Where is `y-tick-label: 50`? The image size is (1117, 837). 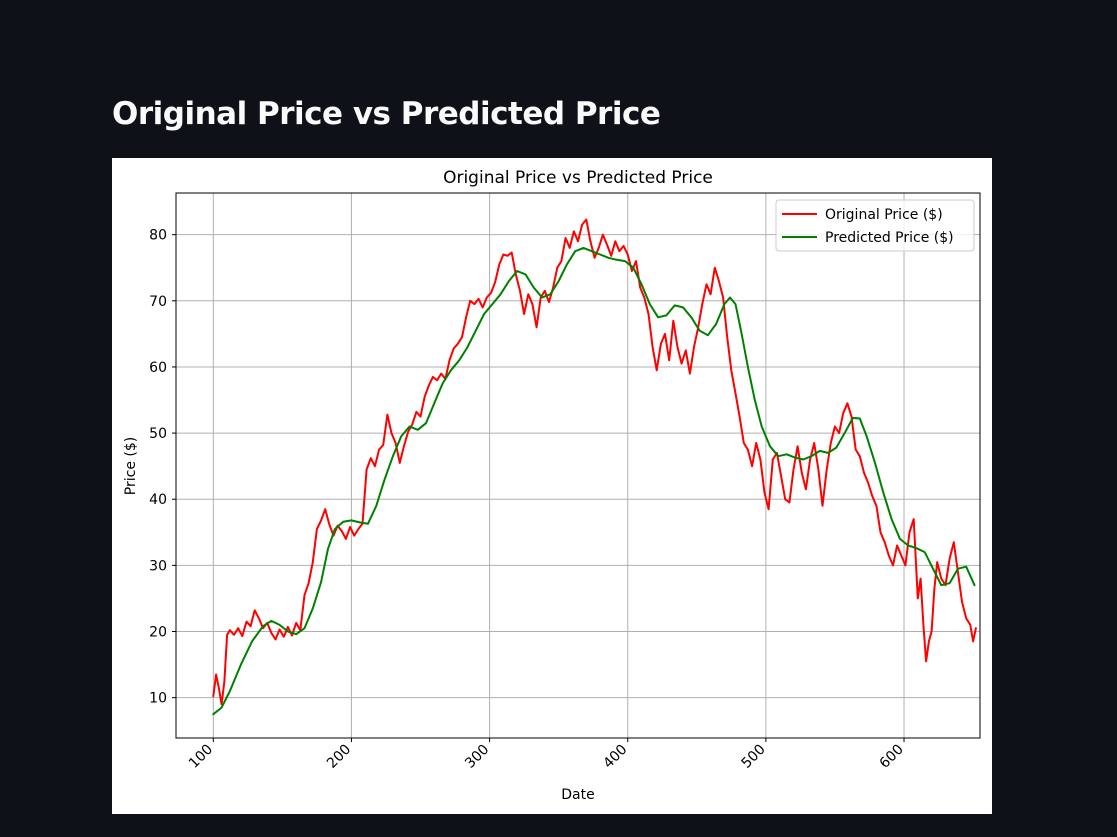
y-tick-label: 50 is located at coordinates (158, 434).